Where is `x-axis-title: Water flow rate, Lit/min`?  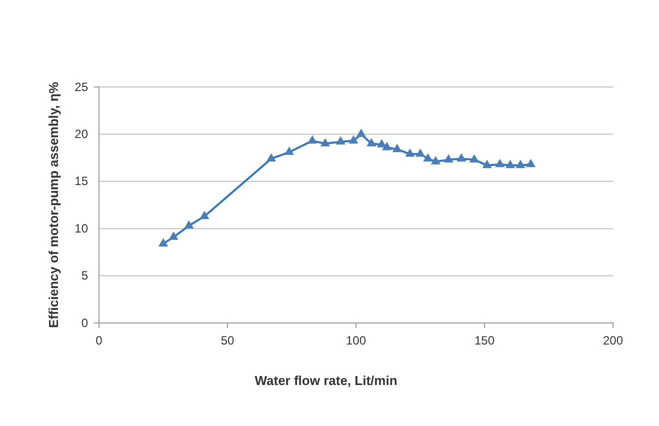 x-axis-title: Water flow rate, Lit/min is located at coordinates (326, 380).